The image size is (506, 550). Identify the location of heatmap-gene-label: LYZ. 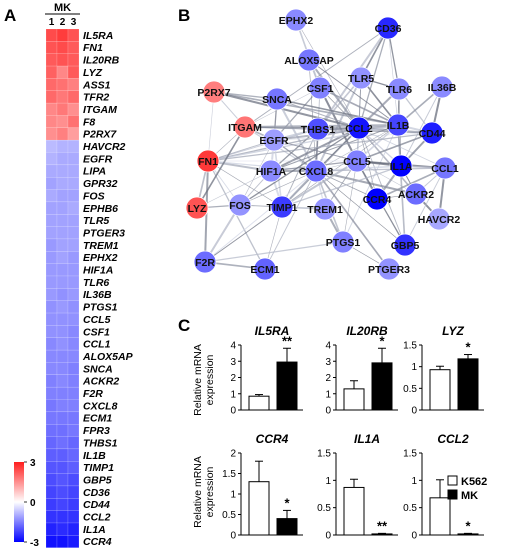
(93, 73).